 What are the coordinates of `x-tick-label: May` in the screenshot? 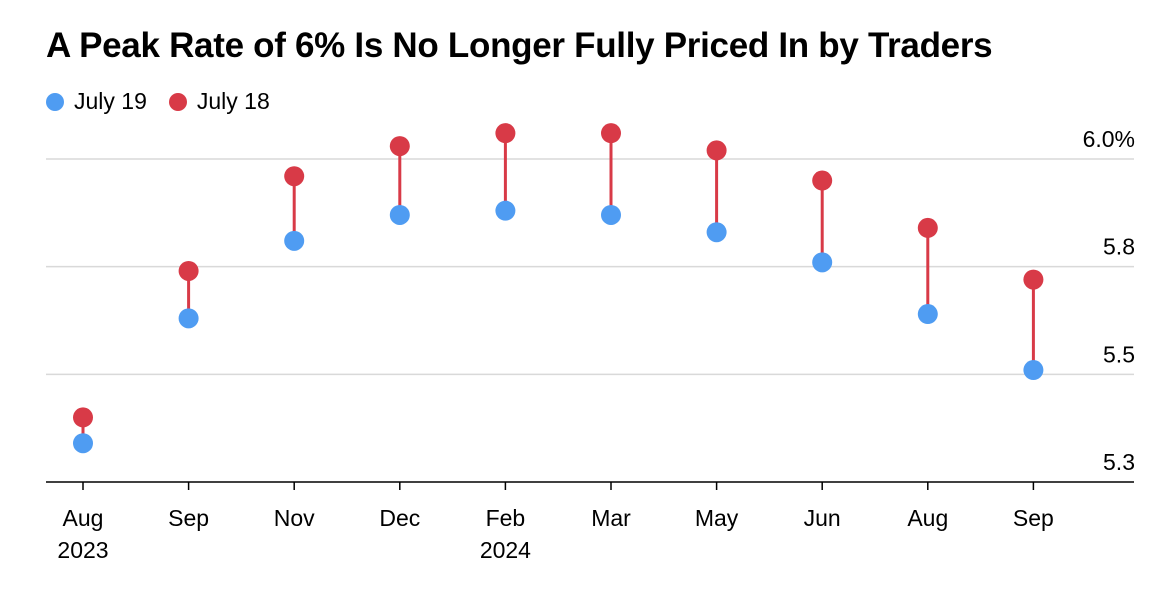 It's located at (717, 518).